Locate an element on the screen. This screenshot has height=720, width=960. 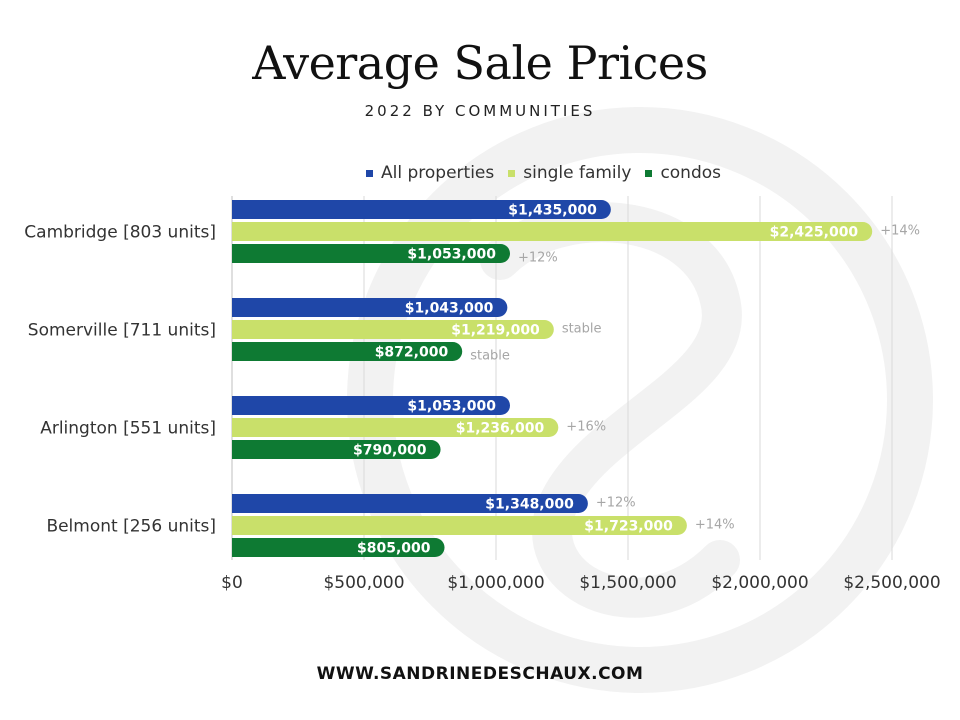
legend-item-condos: condos is located at coordinates (683, 173).